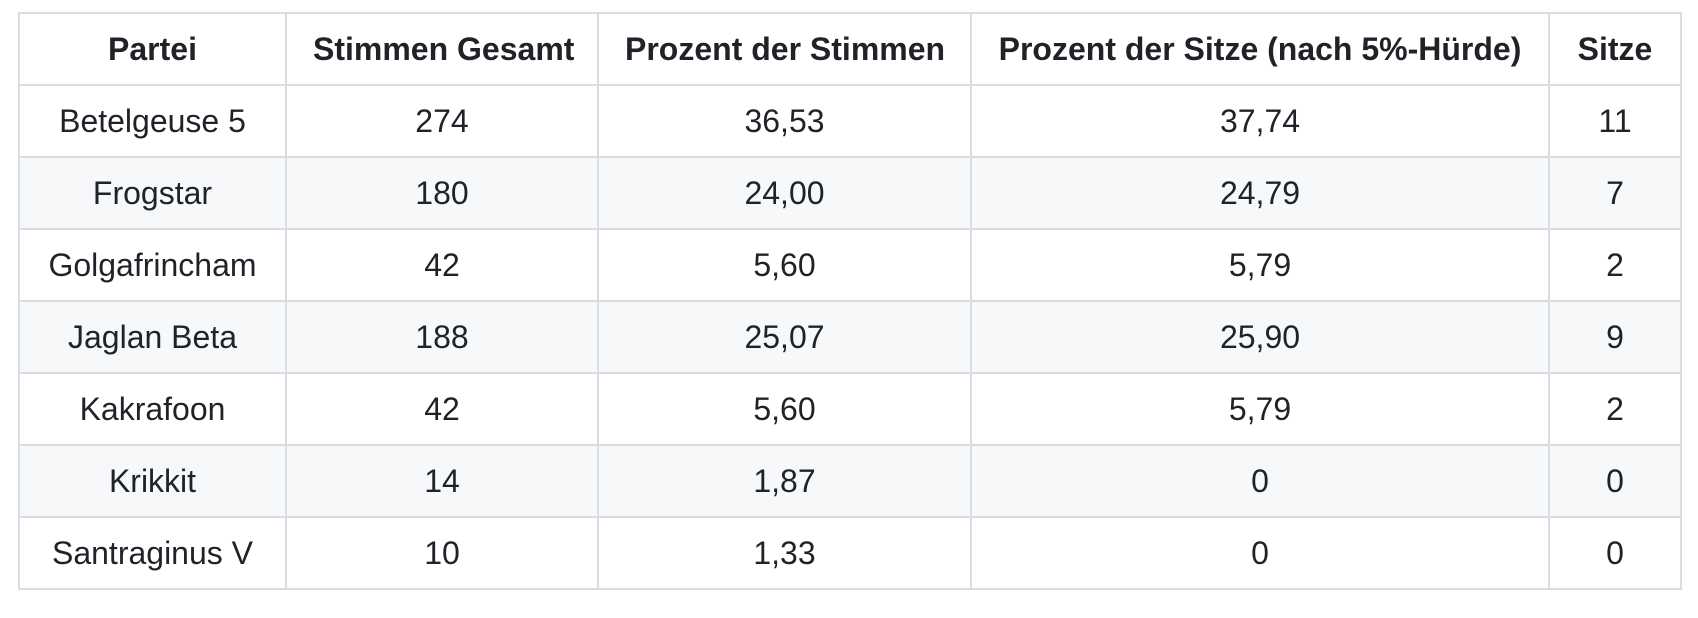 This screenshot has width=1698, height=618. I want to click on cell-partei: Kakrafoon, so click(152, 409).